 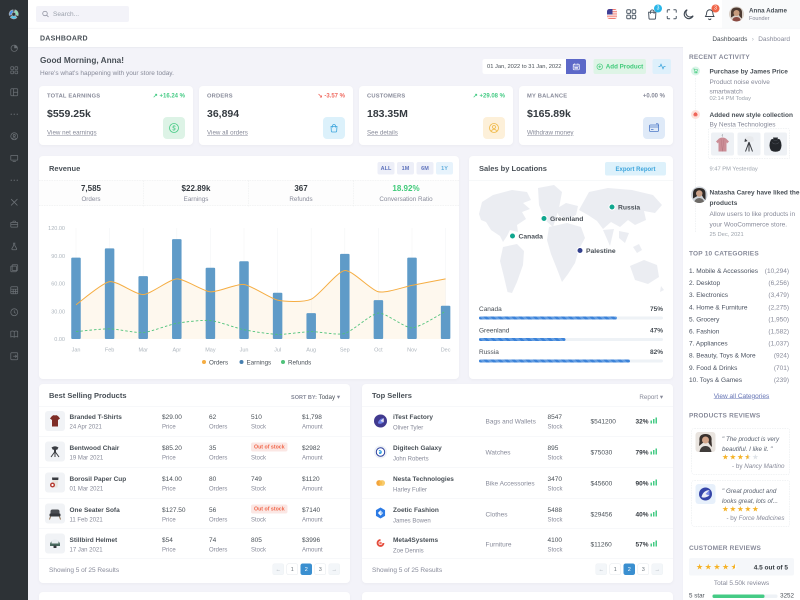 I want to click on svg-text: Jul, so click(x=277, y=351).